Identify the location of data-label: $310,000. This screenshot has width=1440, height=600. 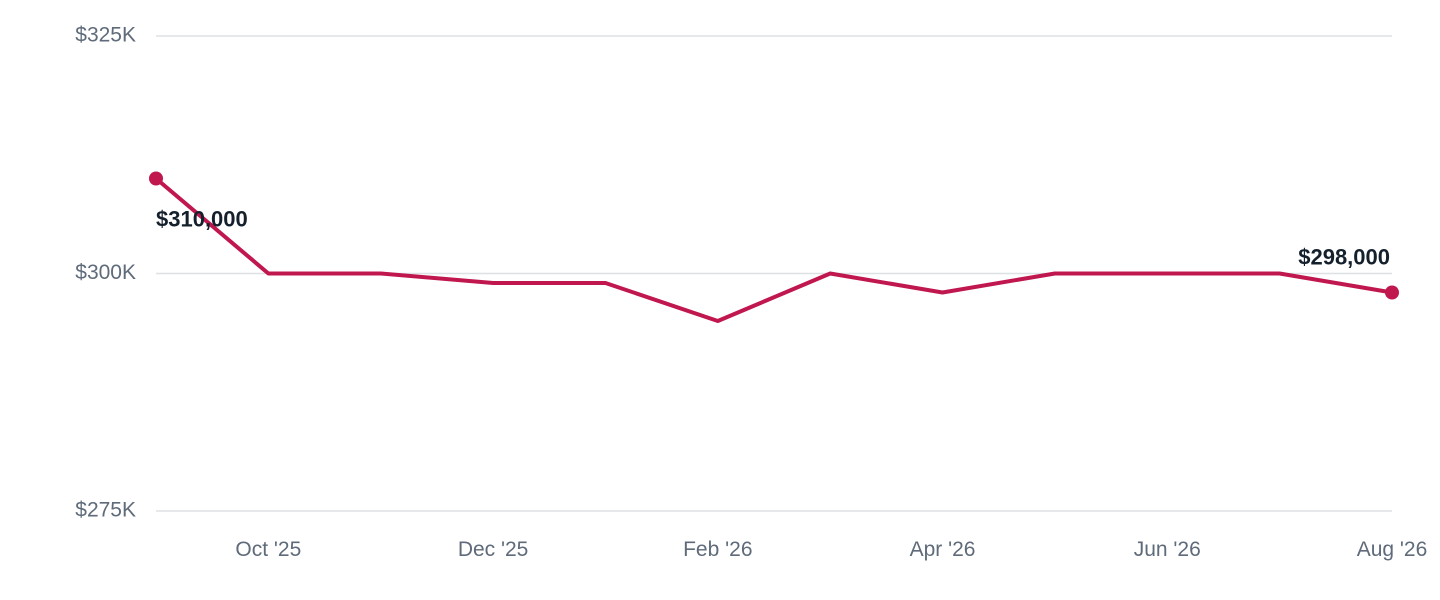
(202, 219).